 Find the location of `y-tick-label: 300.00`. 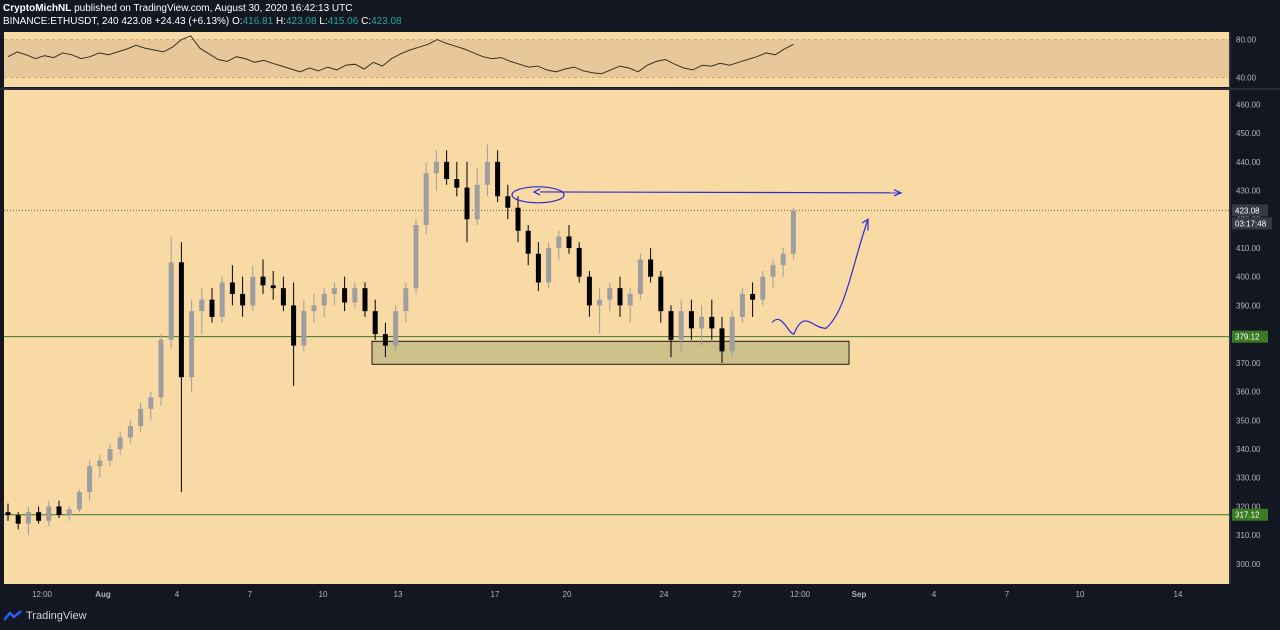

y-tick-label: 300.00 is located at coordinates (1248, 564).